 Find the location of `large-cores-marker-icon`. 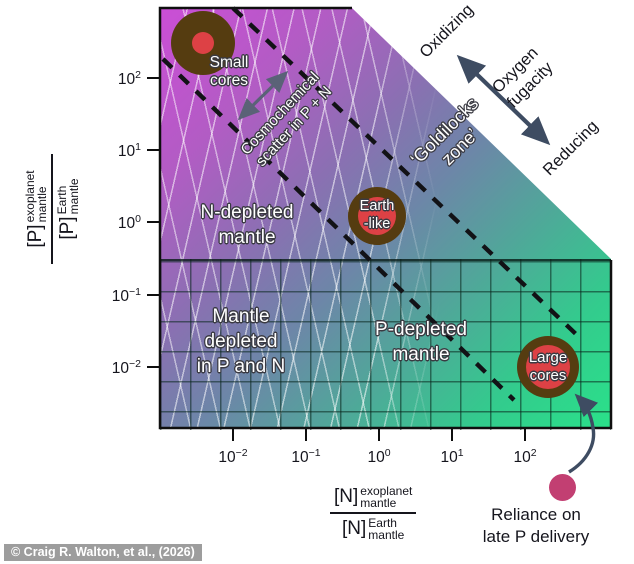

large-cores-marker-icon is located at coordinates (548, 367).